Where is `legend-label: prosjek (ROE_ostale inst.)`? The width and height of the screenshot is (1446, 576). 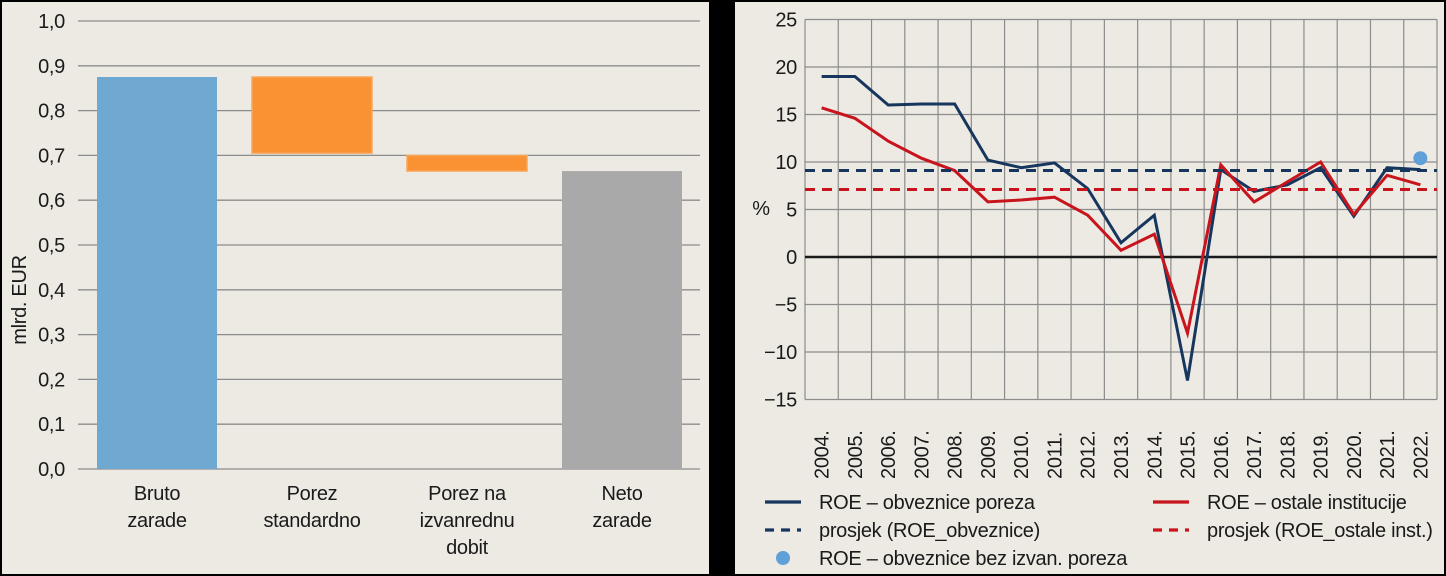 legend-label: prosjek (ROE_ostale inst.) is located at coordinates (1320, 531).